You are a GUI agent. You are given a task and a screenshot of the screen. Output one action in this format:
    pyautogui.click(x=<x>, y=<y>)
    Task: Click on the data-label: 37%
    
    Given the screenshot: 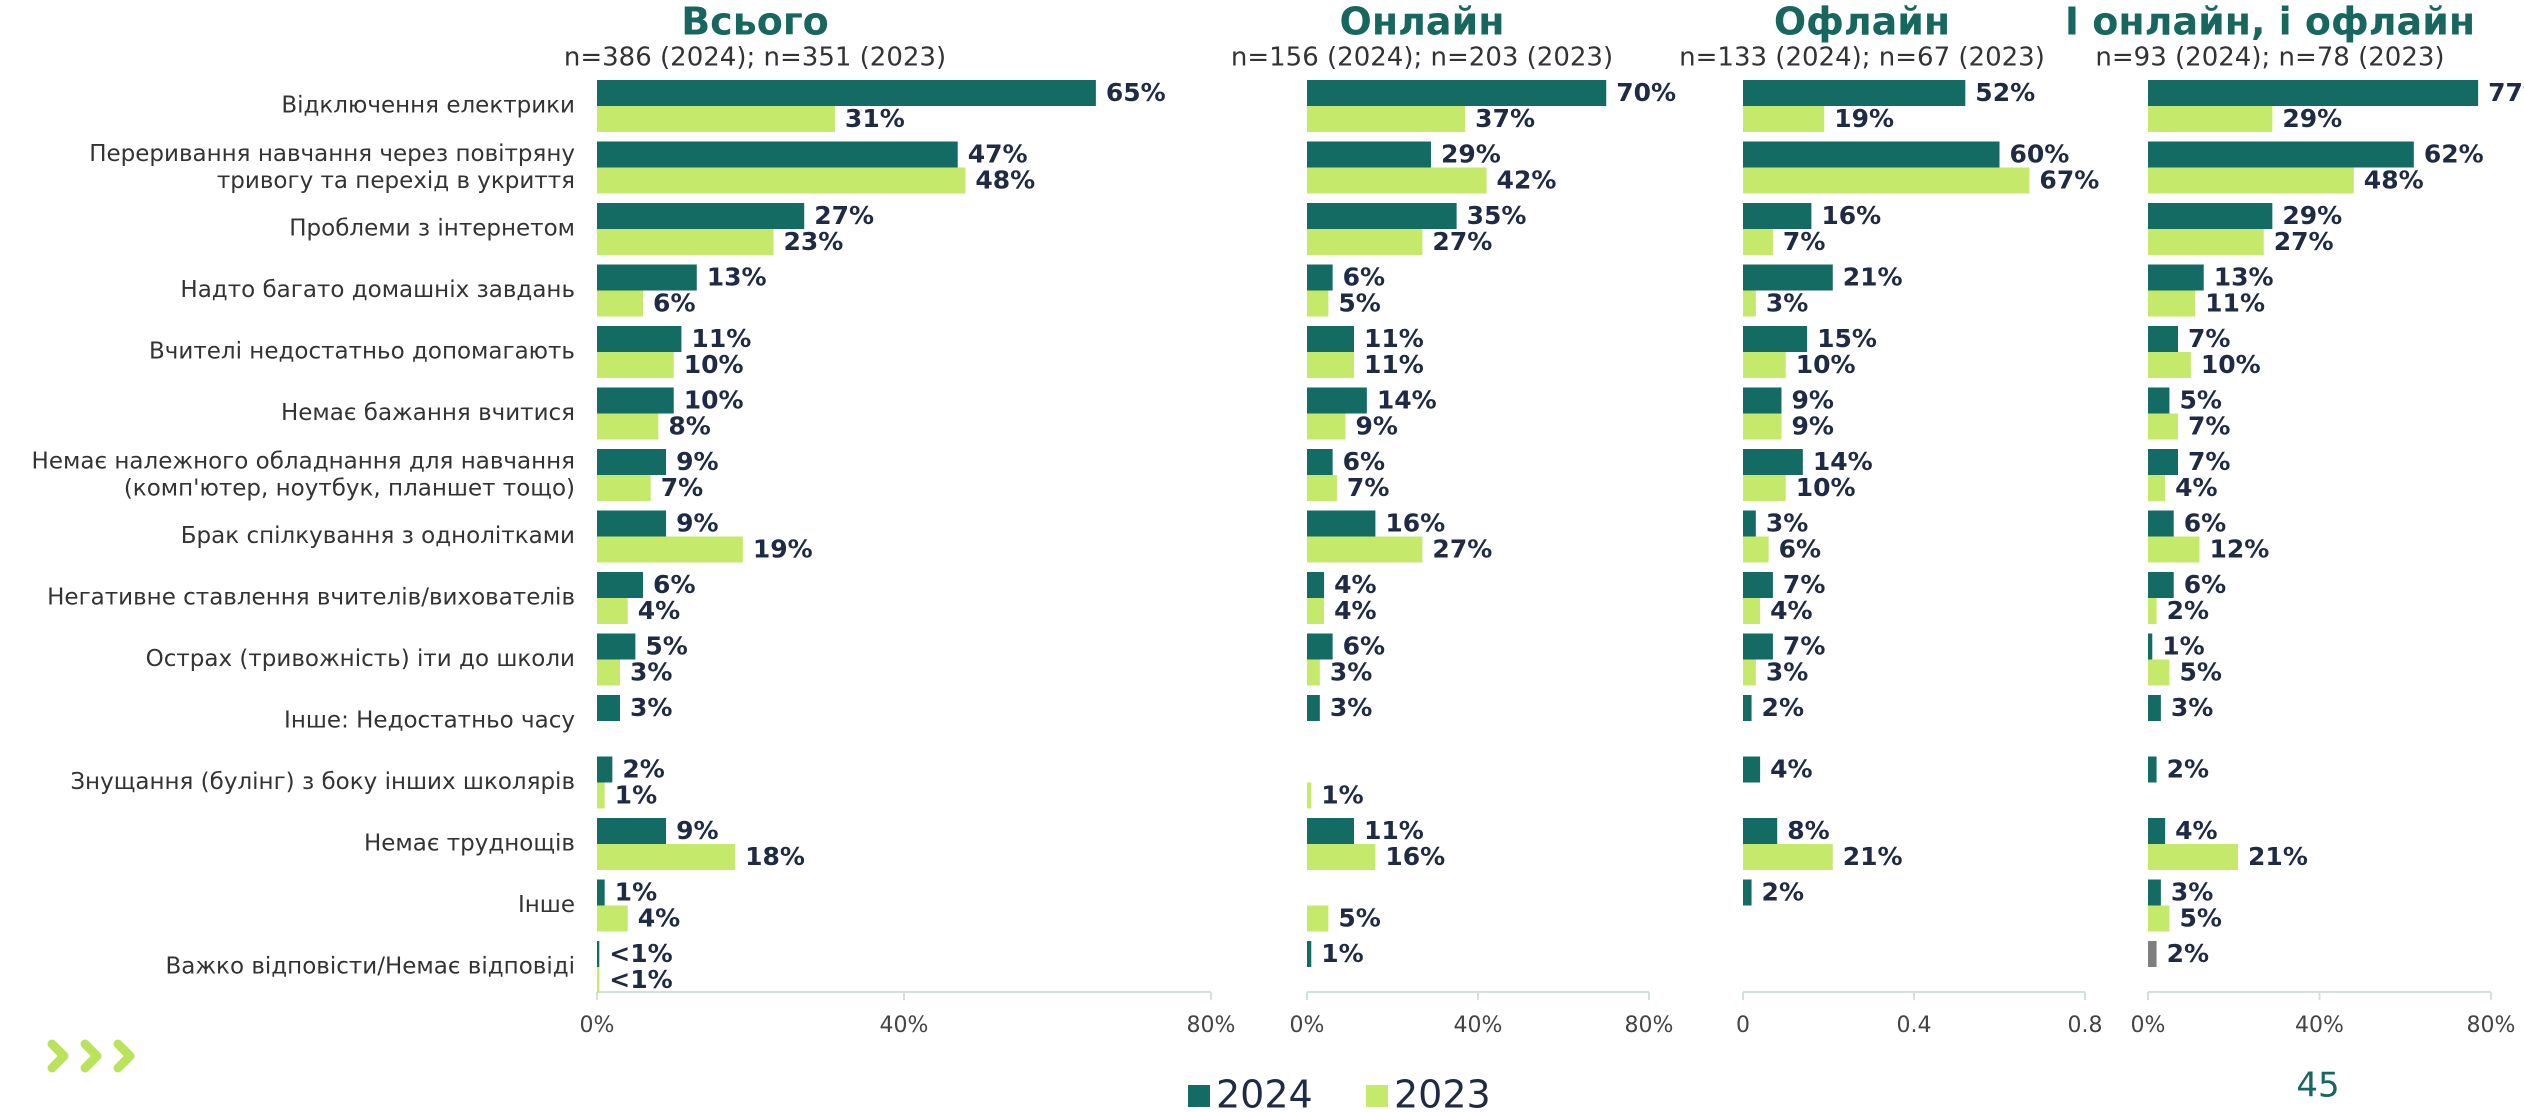 What is the action you would take?
    pyautogui.click(x=1505, y=118)
    